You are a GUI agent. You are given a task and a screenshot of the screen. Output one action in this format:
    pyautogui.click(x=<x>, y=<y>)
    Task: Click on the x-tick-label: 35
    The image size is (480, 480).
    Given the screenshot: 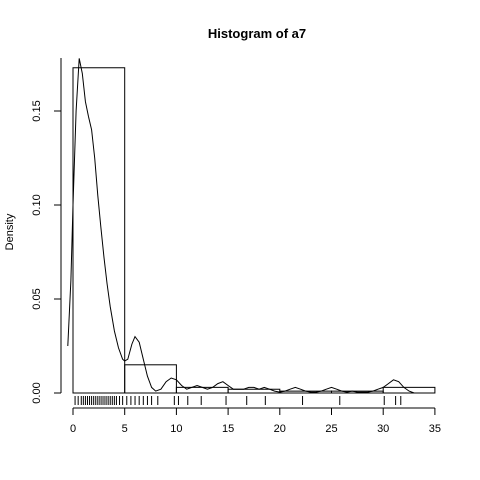 What is the action you would take?
    pyautogui.click(x=435, y=429)
    